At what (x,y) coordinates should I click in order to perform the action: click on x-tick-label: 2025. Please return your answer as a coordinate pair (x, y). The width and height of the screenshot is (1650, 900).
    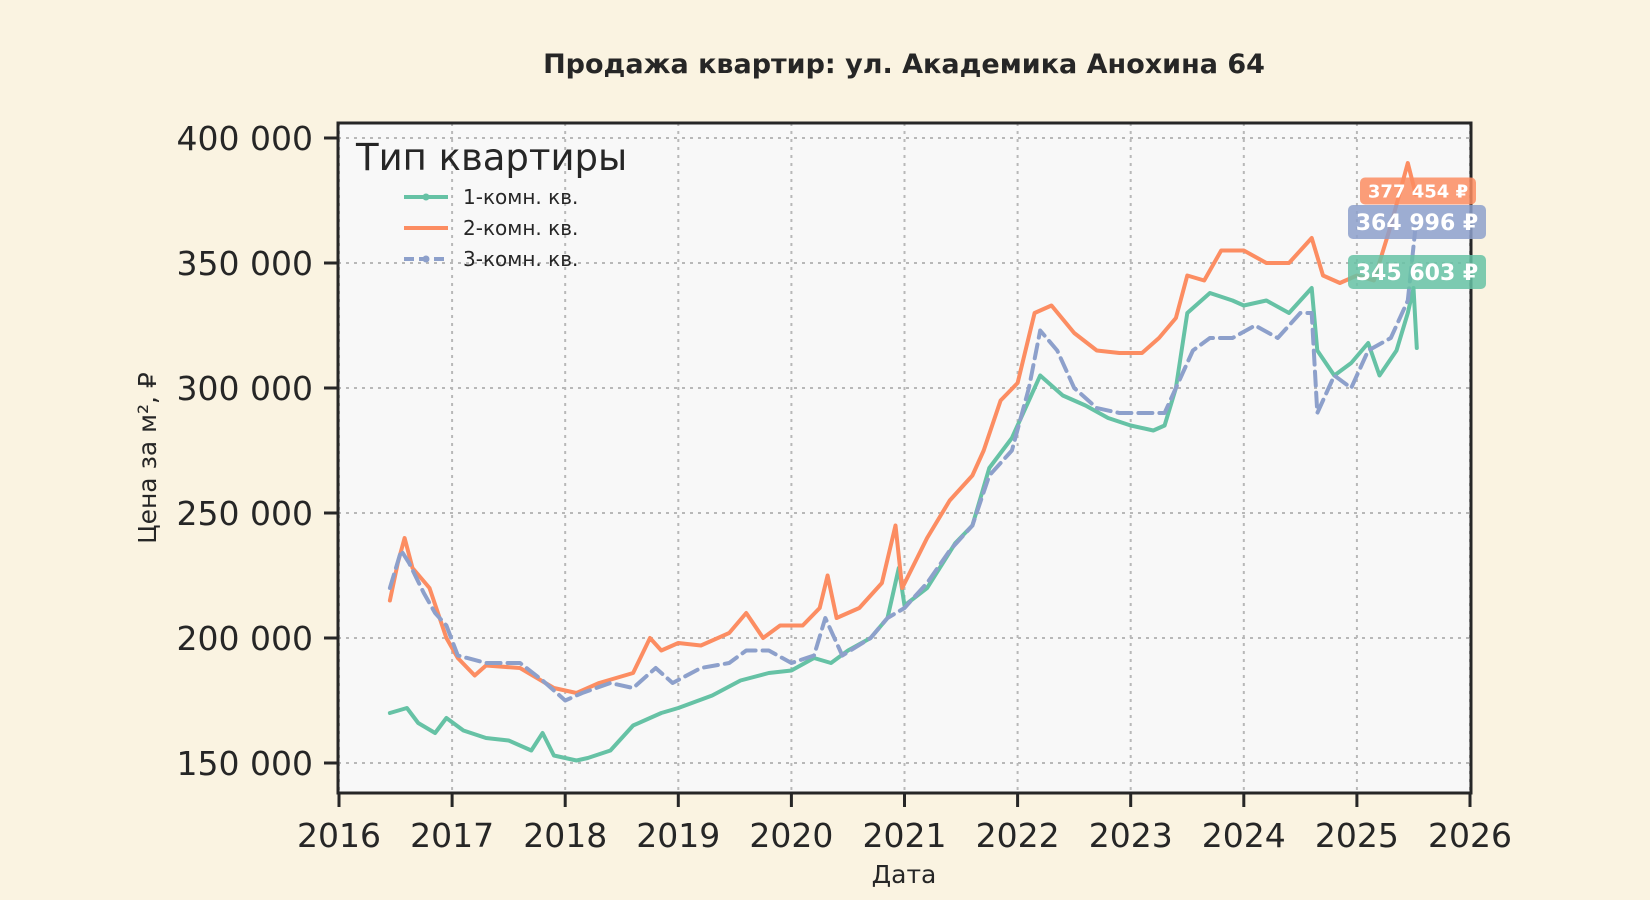
    Looking at the image, I should click on (1357, 835).